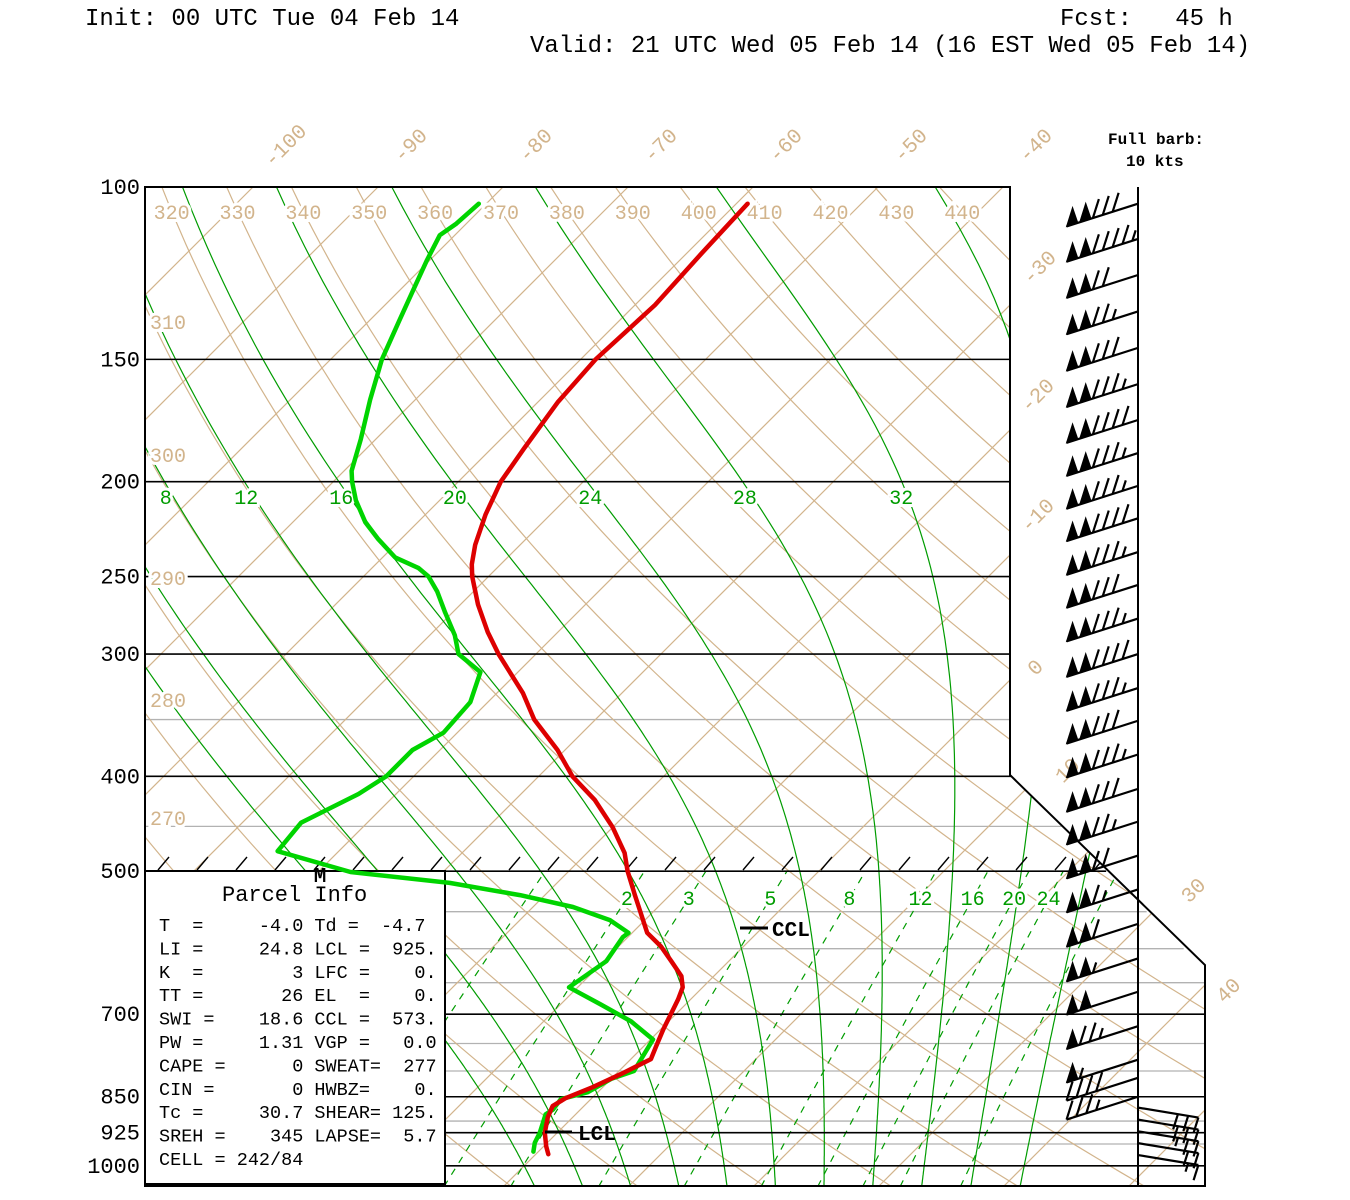 The width and height of the screenshot is (1350, 1200). What do you see at coordinates (745, 499) in the screenshot?
I see `svg-text: 28` at bounding box center [745, 499].